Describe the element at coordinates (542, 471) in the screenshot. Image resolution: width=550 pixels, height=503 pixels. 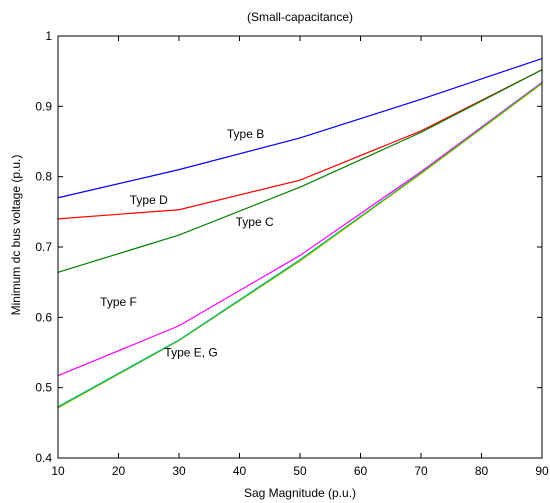
I see `x-tick-label: 90` at that location.